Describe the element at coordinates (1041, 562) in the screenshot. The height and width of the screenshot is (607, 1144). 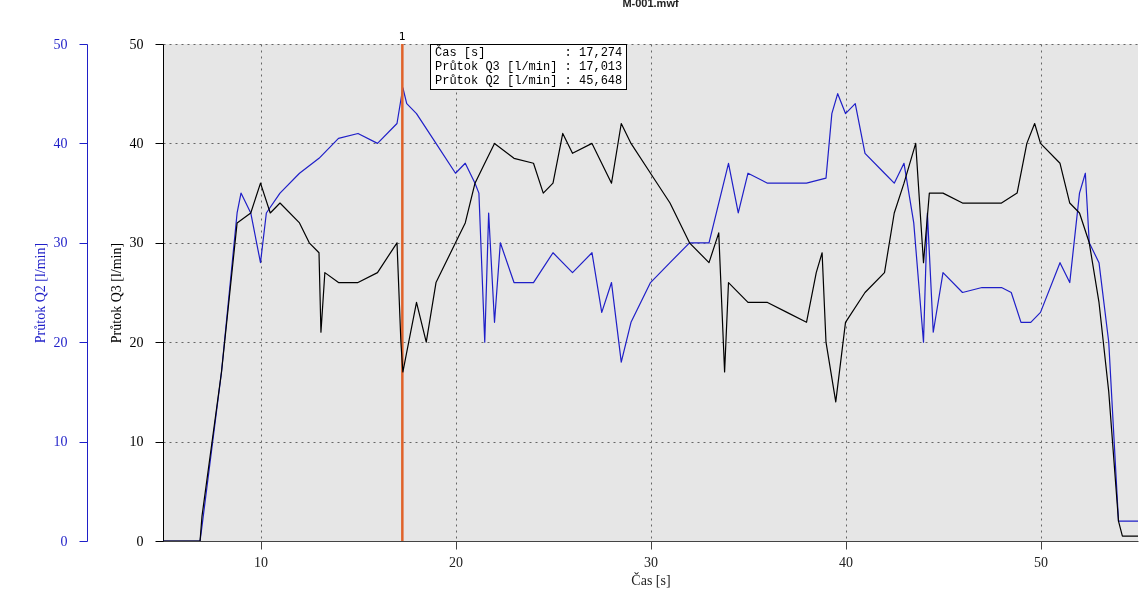
I see `x-tick-label: 50` at that location.